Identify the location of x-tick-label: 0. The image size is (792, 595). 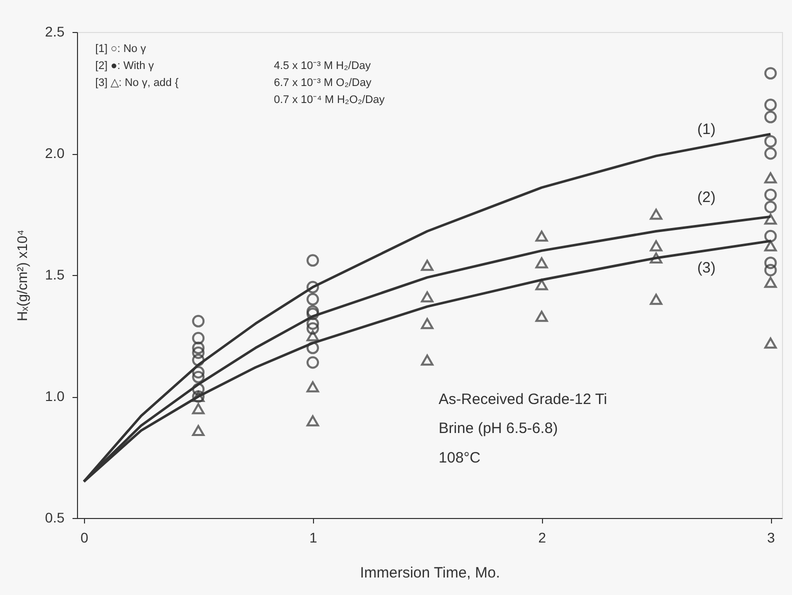
(84, 538).